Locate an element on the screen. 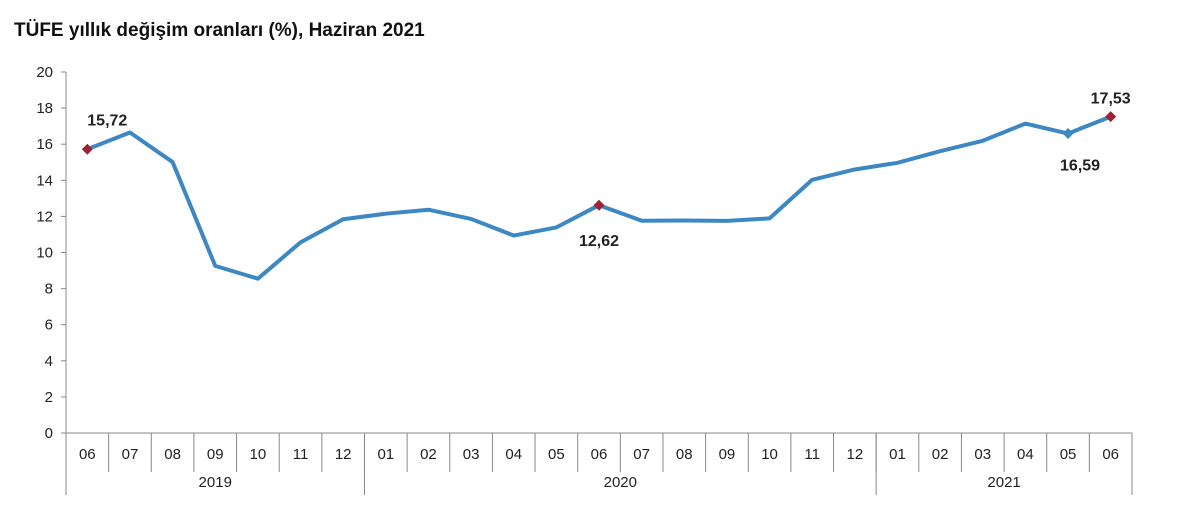  y-tick-label: 16 is located at coordinates (44, 144).